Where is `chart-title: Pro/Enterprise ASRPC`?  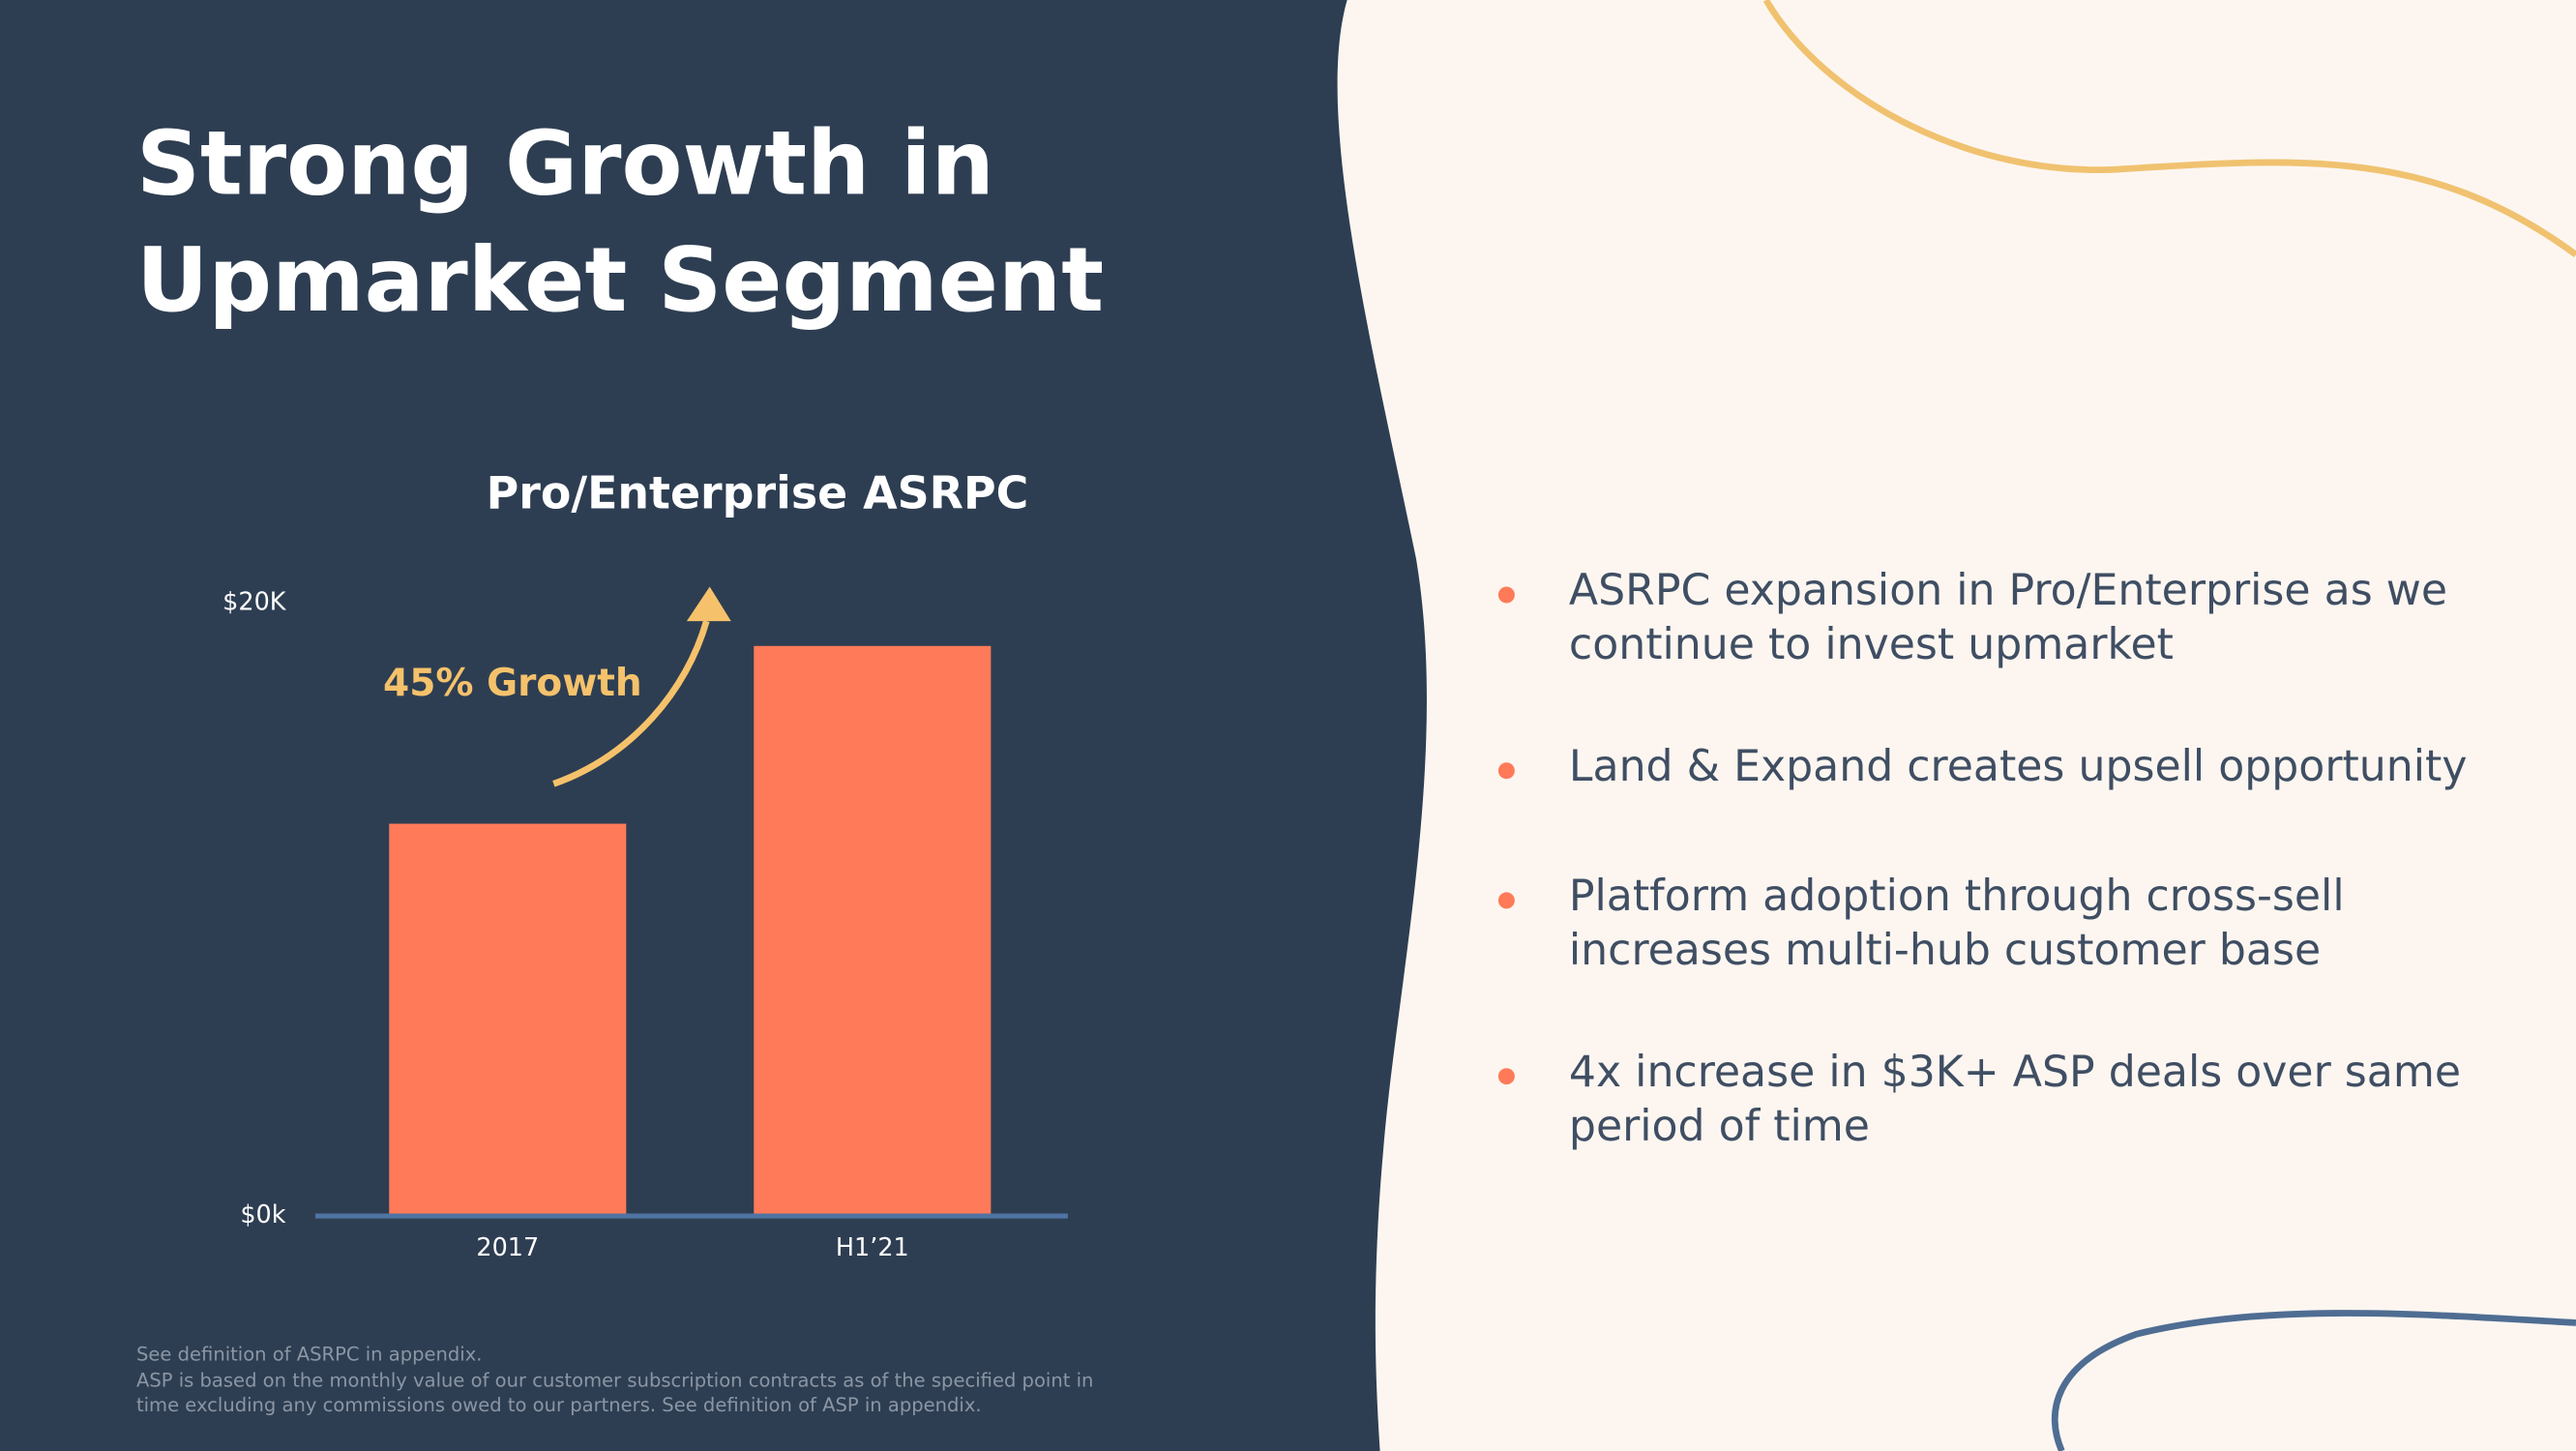 chart-title: Pro/Enterprise ASRPC is located at coordinates (758, 493).